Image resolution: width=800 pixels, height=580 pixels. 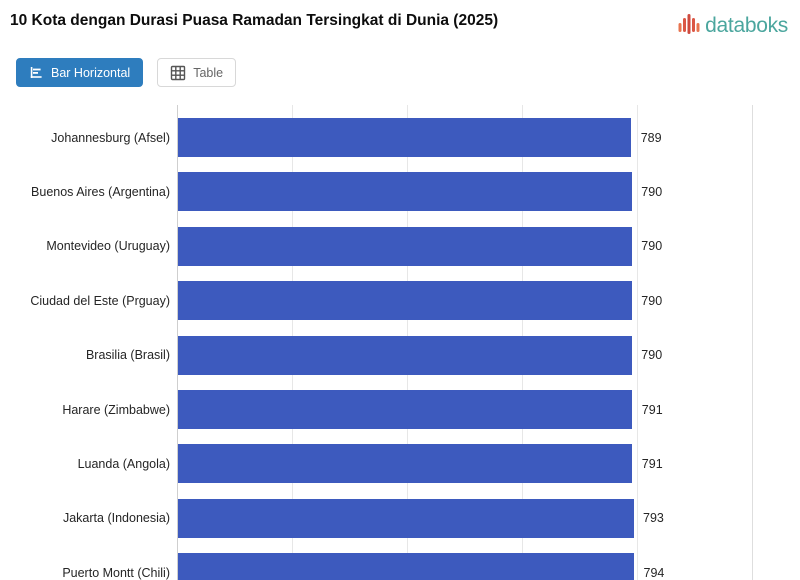 I want to click on databoks-bars-icon, so click(x=689, y=26).